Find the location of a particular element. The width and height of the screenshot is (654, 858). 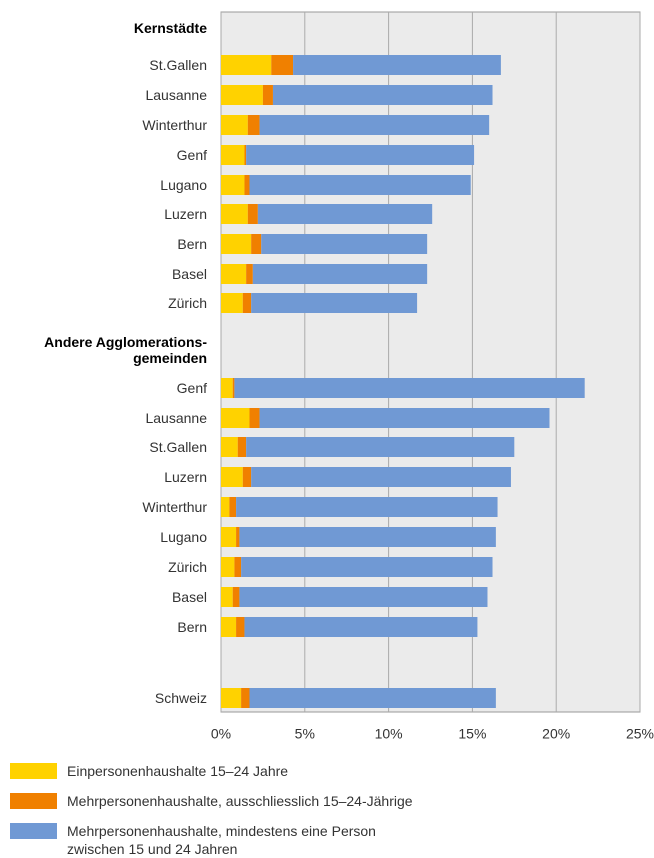

group-label: Kernstädte is located at coordinates (170, 28).